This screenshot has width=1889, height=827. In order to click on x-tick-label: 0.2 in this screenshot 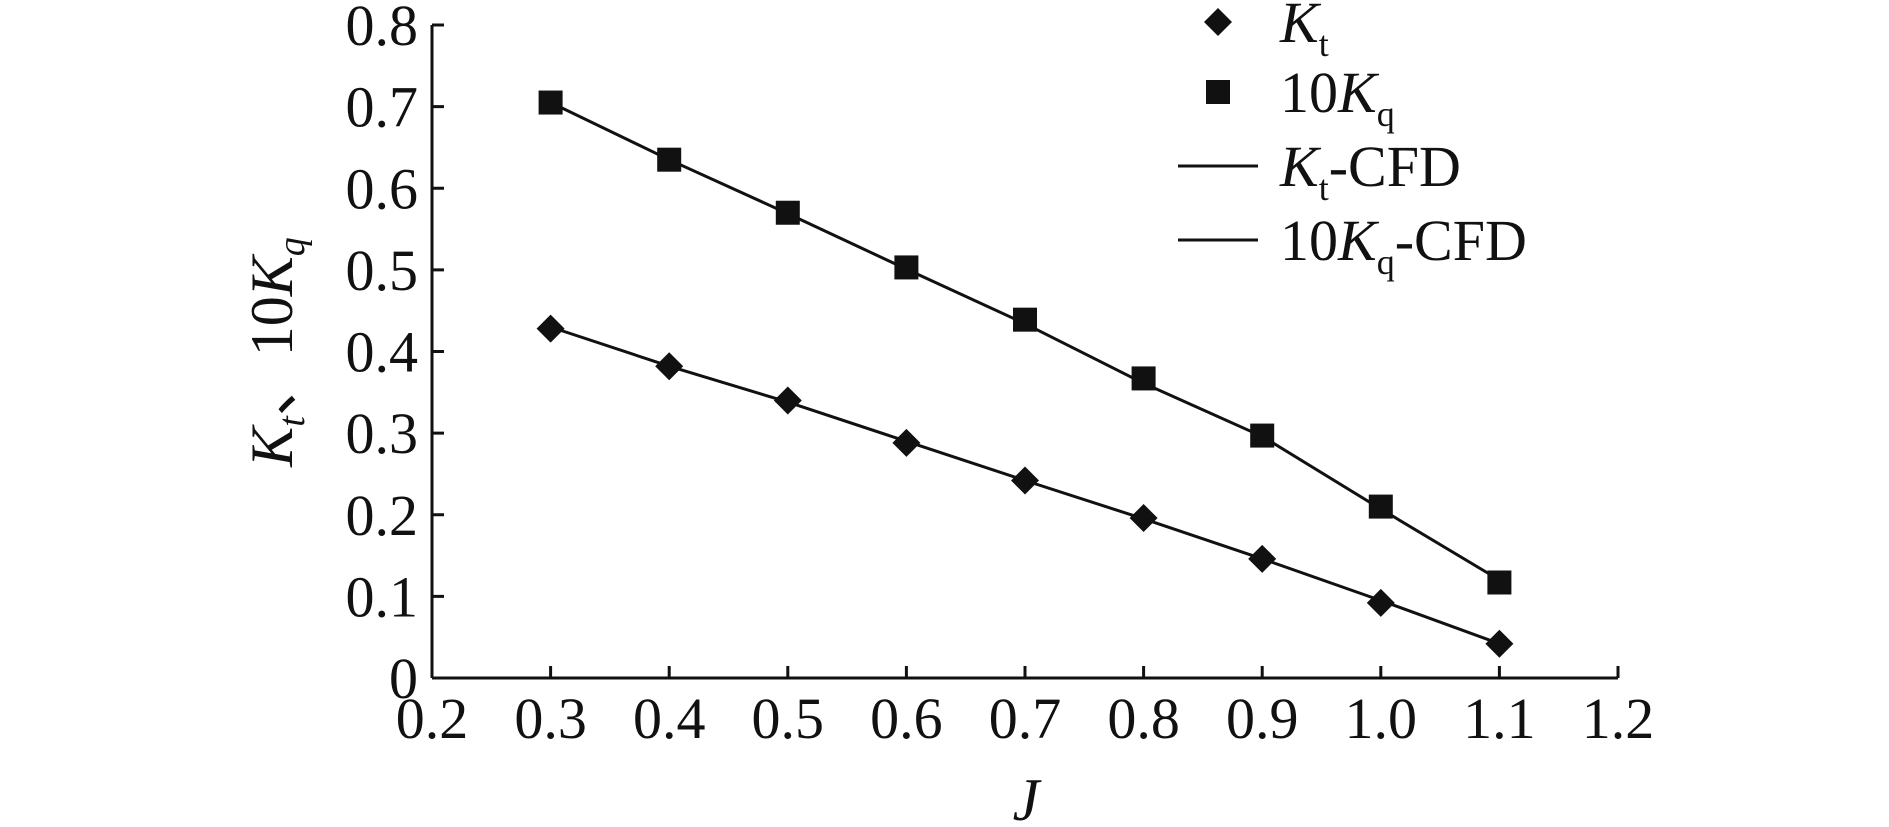, I will do `click(432, 718)`.